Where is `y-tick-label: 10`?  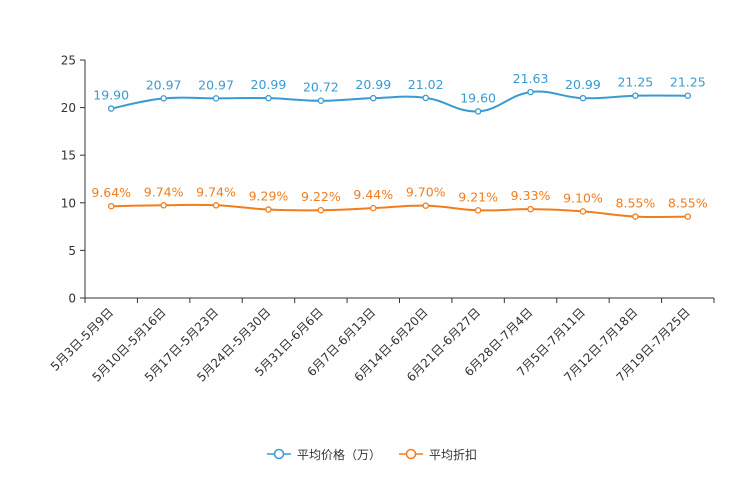
y-tick-label: 10 is located at coordinates (68, 203).